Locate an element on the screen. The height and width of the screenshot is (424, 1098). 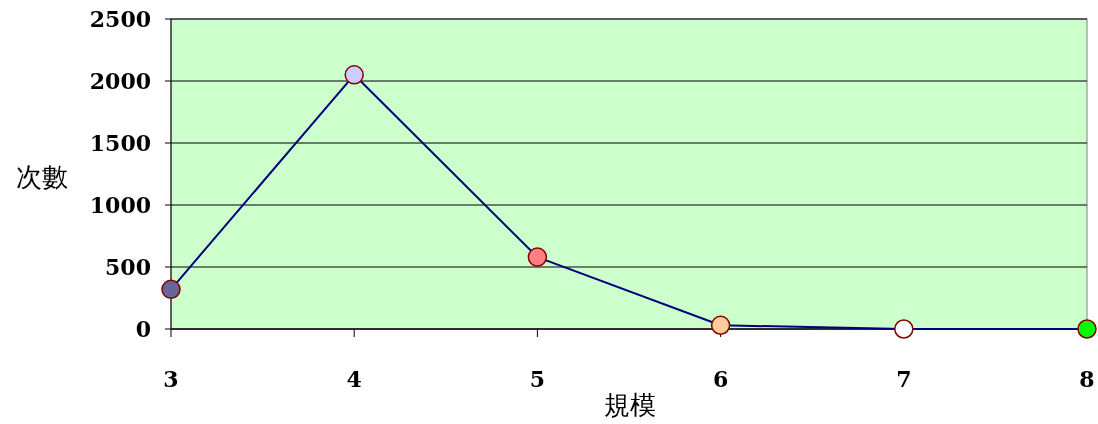
x-tick-label: 3 is located at coordinates (171, 379).